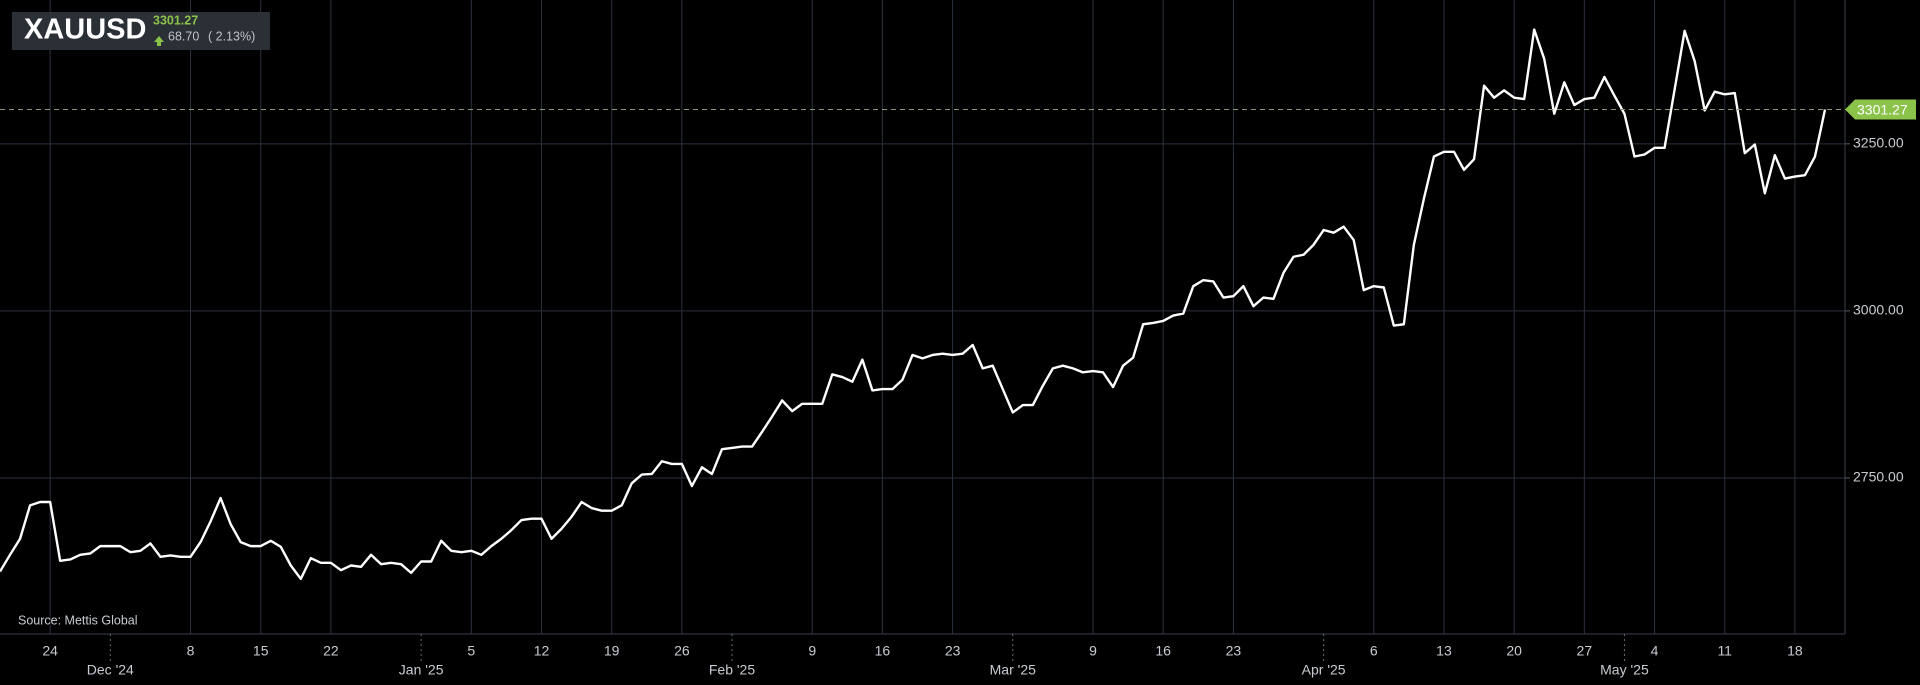 This screenshot has height=685, width=1920. What do you see at coordinates (175, 20) in the screenshot?
I see `price: 3301.27` at bounding box center [175, 20].